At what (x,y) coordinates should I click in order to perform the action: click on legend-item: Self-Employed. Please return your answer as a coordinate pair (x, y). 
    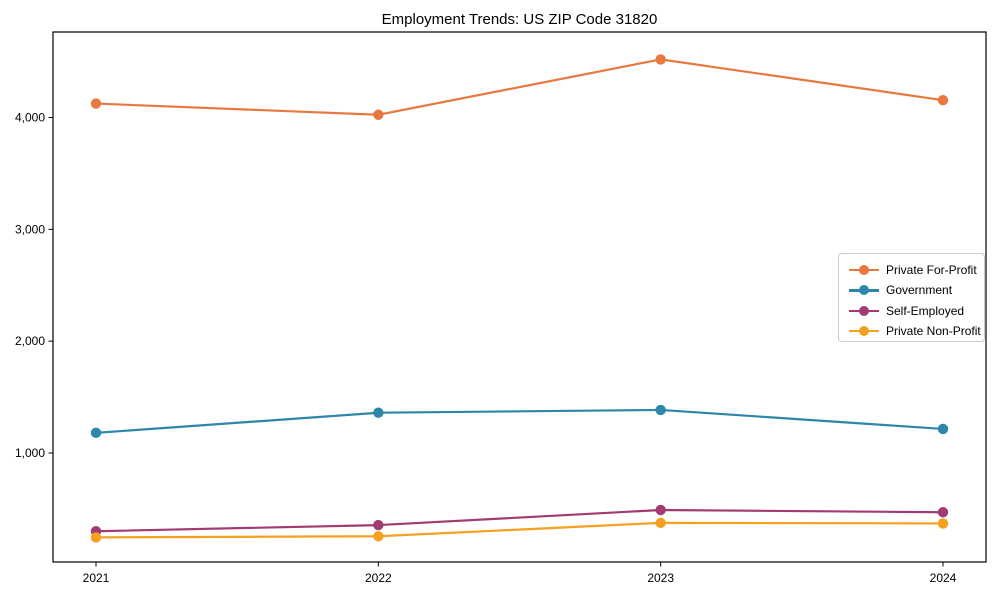
    Looking at the image, I should click on (916, 311).